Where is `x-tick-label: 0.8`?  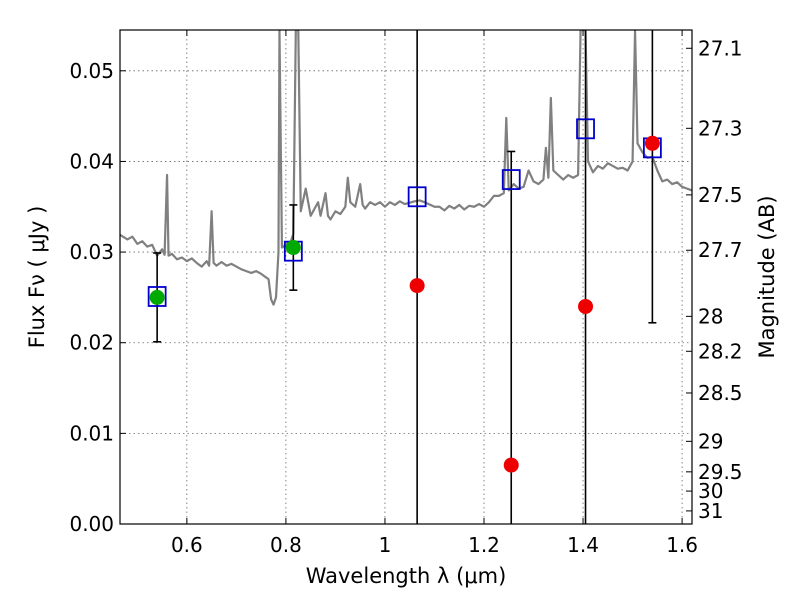
x-tick-label: 0.8 is located at coordinates (286, 545).